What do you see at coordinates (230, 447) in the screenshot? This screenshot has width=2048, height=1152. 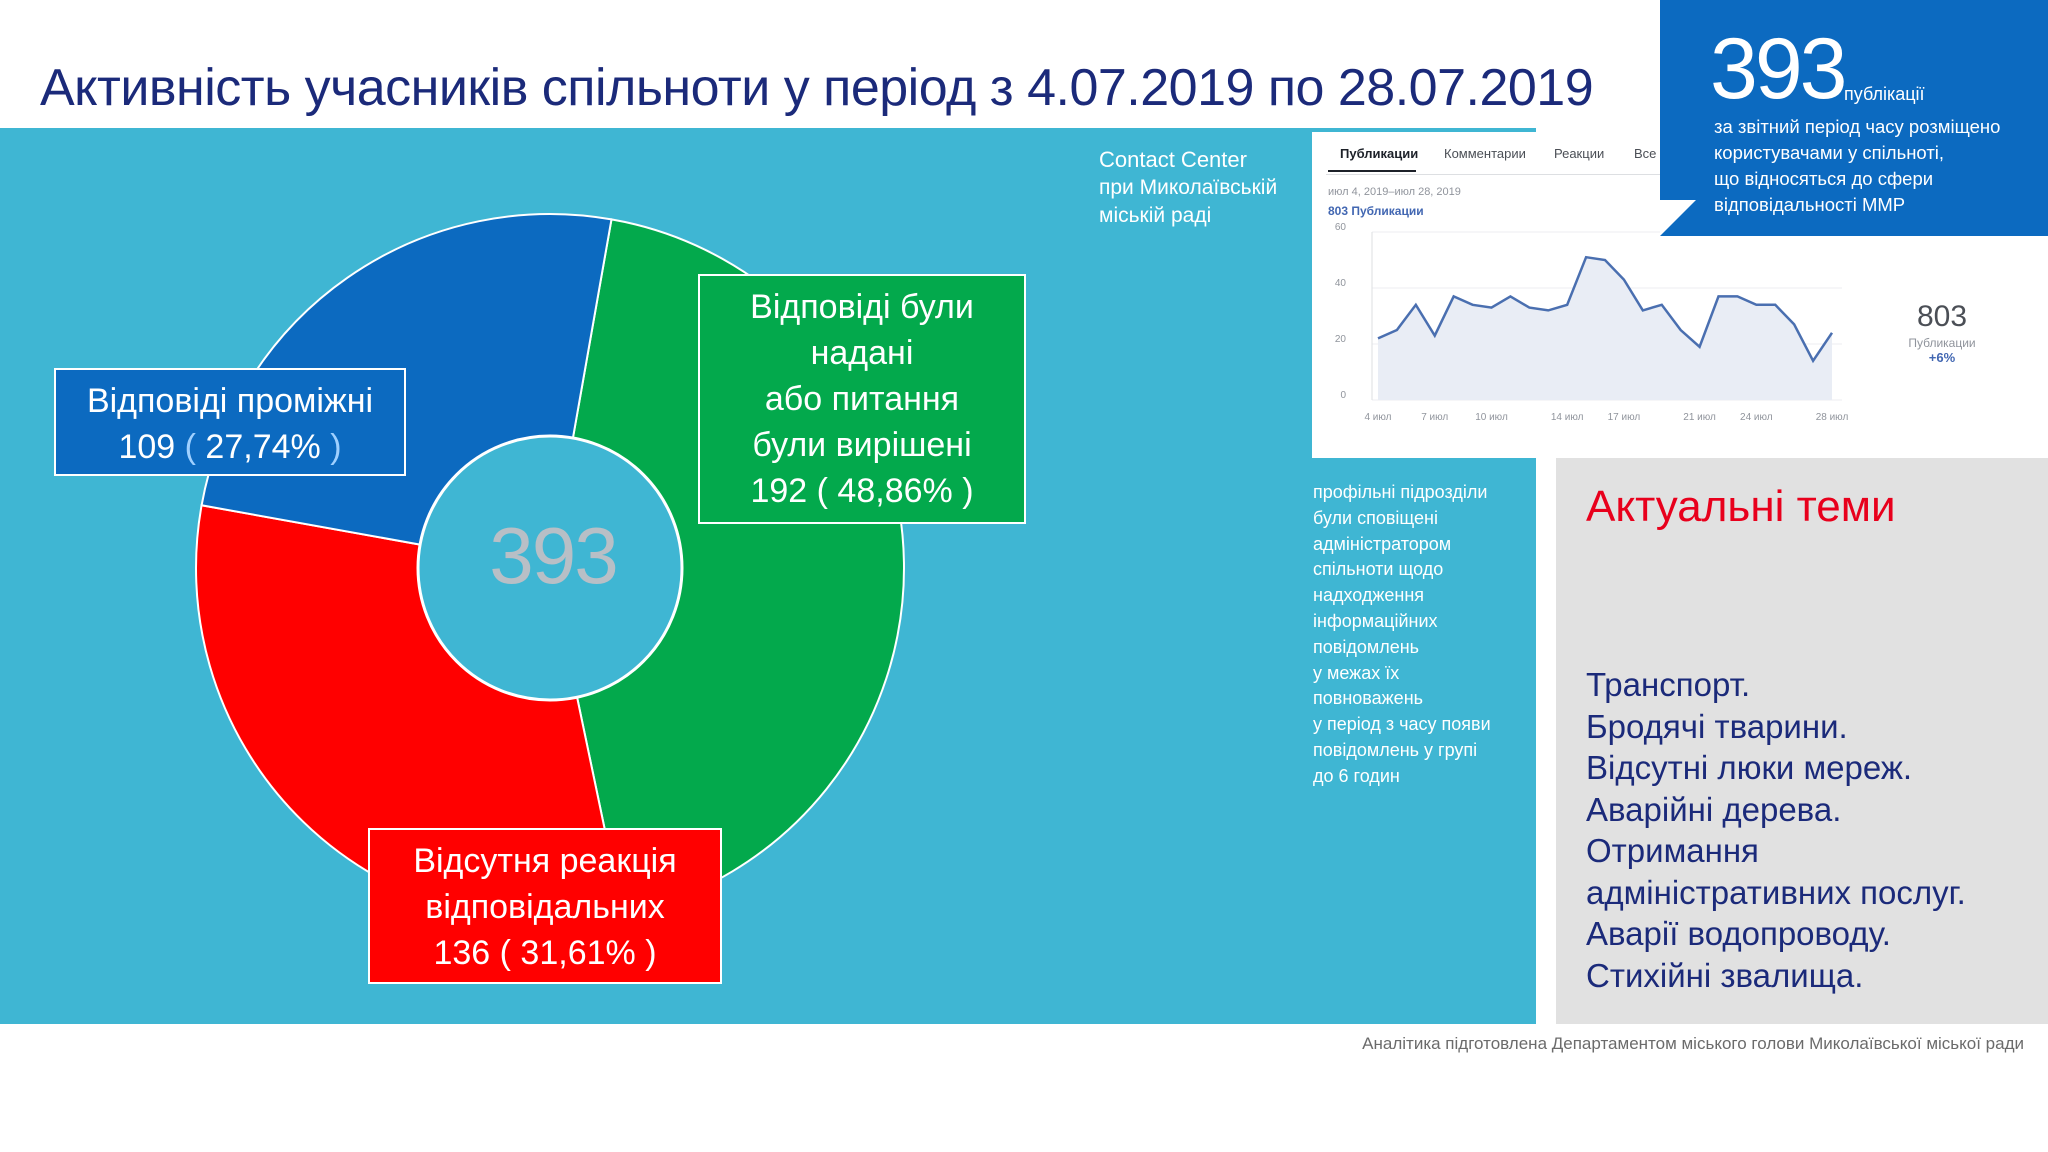 I see `label-intermediate-value: 109 ( 27,74% )` at bounding box center [230, 447].